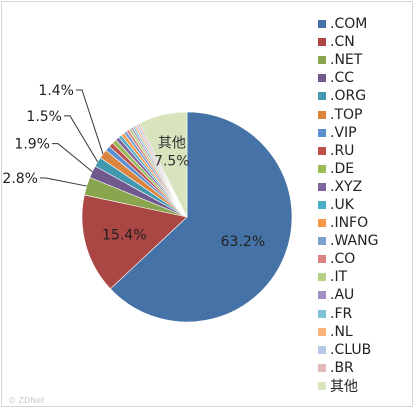  I want to click on legend-item-ru: .RU, so click(348, 151).